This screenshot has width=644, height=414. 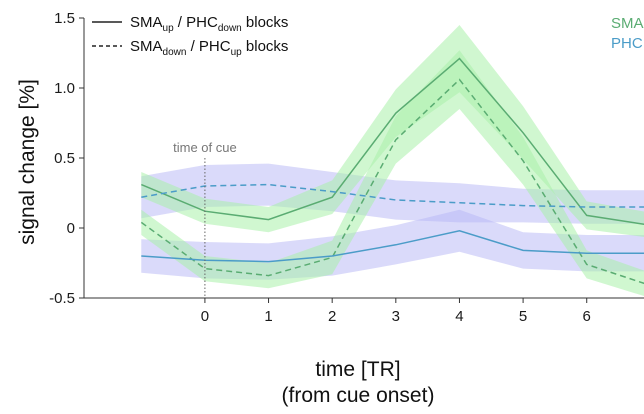 I want to click on y-axis-title: signal change [%], so click(x=27, y=162).